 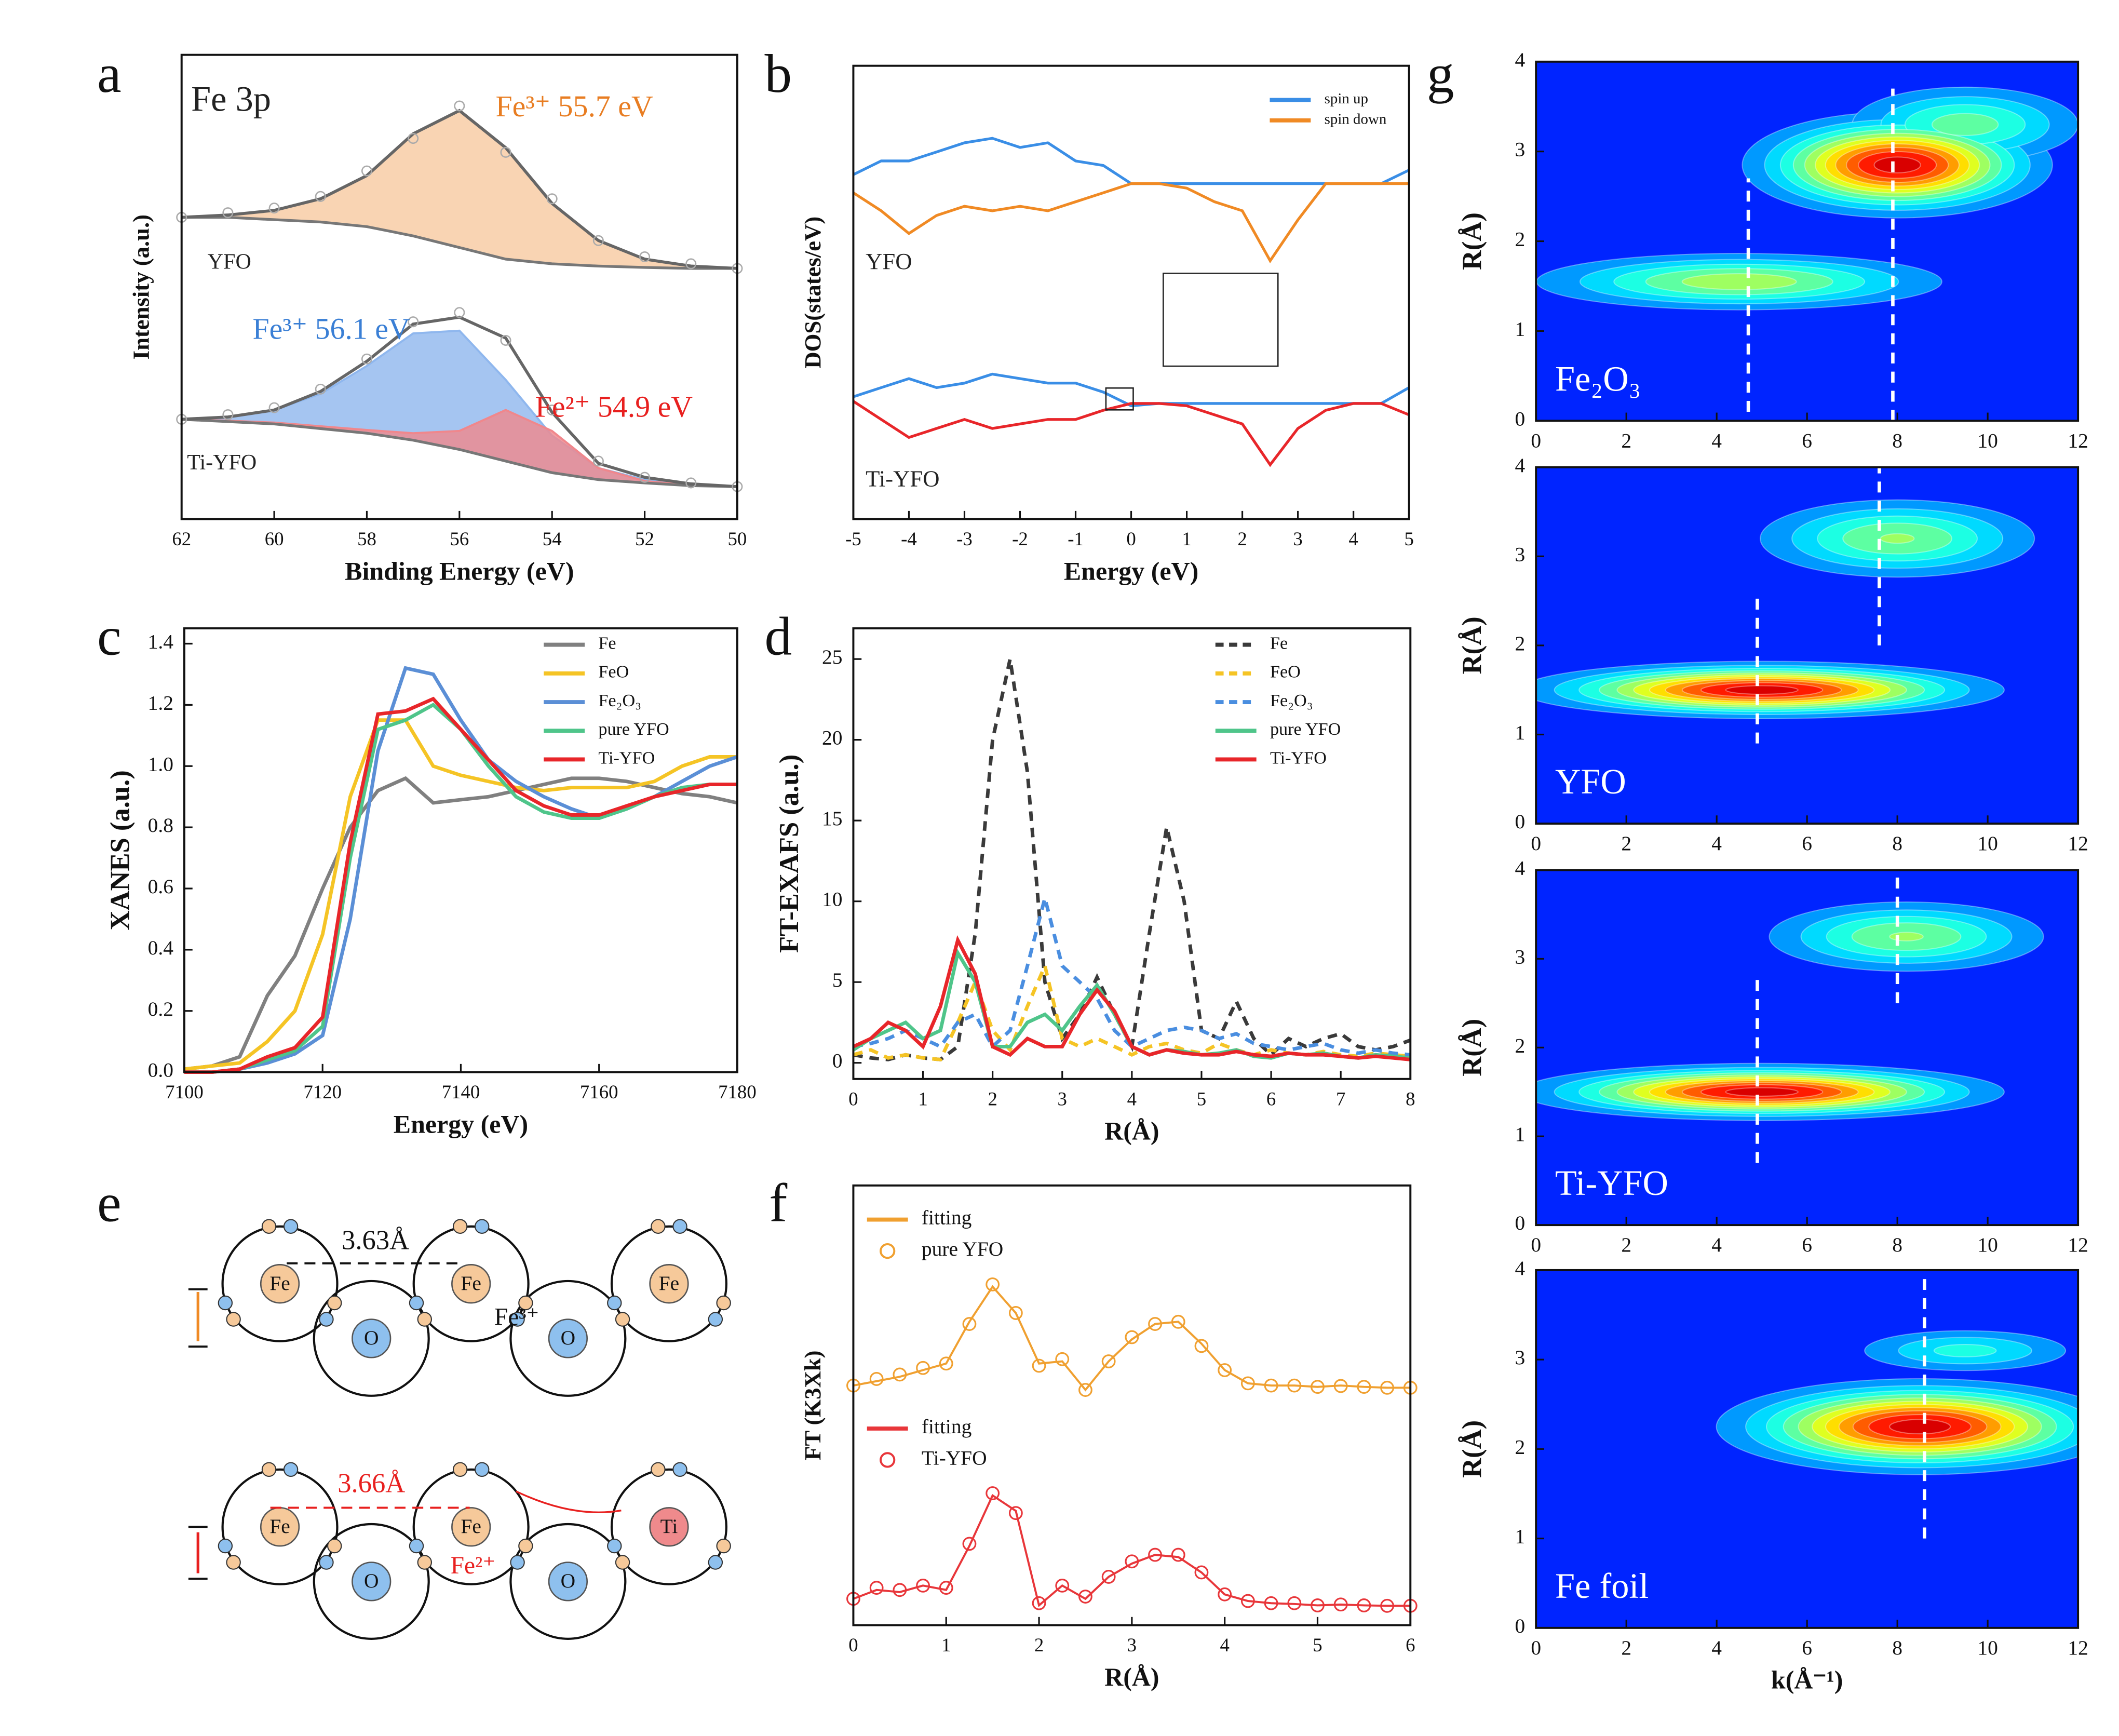 I want to click on annotation: Fe³⁺ 56.1 eV, so click(x=331, y=329).